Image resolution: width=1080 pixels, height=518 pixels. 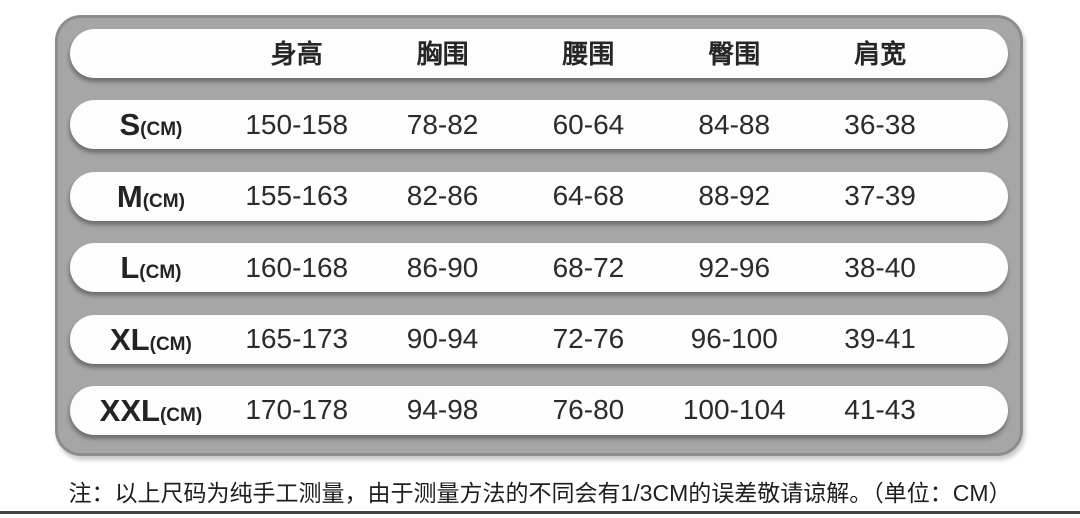 What do you see at coordinates (296, 53) in the screenshot?
I see `column-header-height: 身高` at bounding box center [296, 53].